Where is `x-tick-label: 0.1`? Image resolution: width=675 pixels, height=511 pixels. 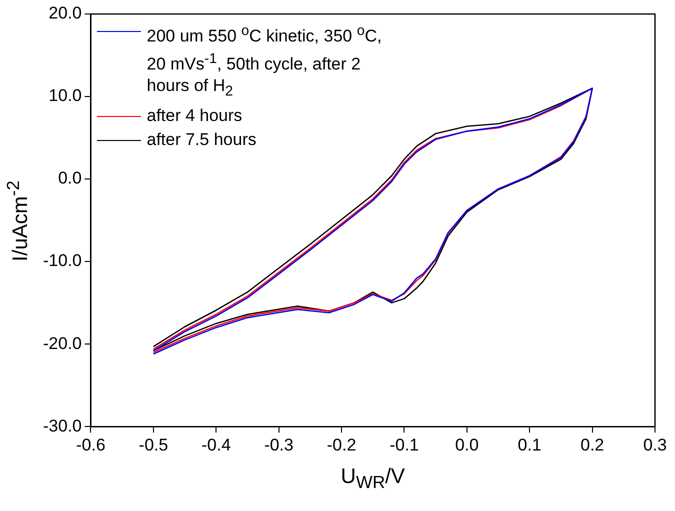
x-tick-label: 0.1 is located at coordinates (530, 444).